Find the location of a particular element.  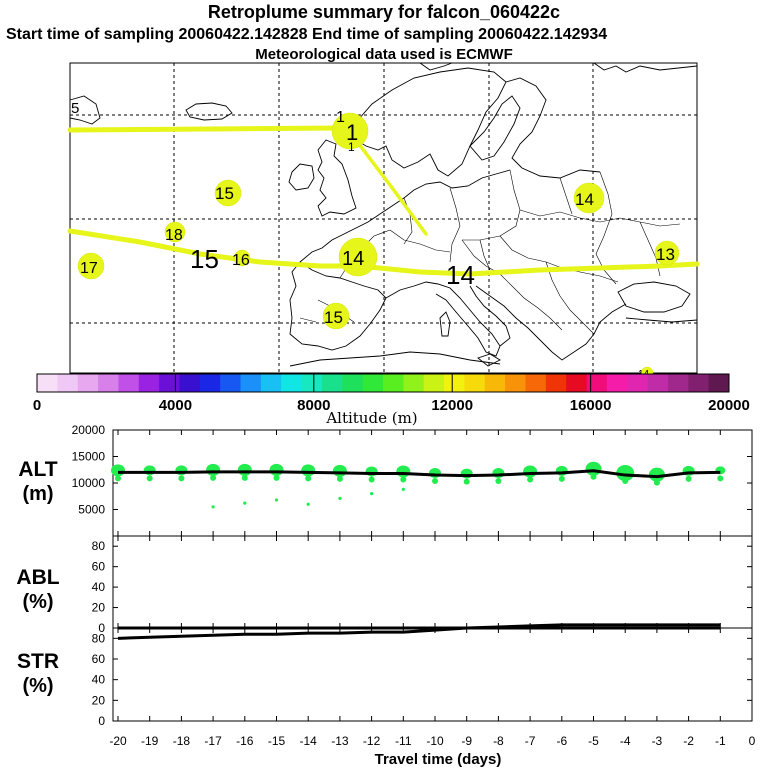

abl-label: ABL is located at coordinates (37, 577).